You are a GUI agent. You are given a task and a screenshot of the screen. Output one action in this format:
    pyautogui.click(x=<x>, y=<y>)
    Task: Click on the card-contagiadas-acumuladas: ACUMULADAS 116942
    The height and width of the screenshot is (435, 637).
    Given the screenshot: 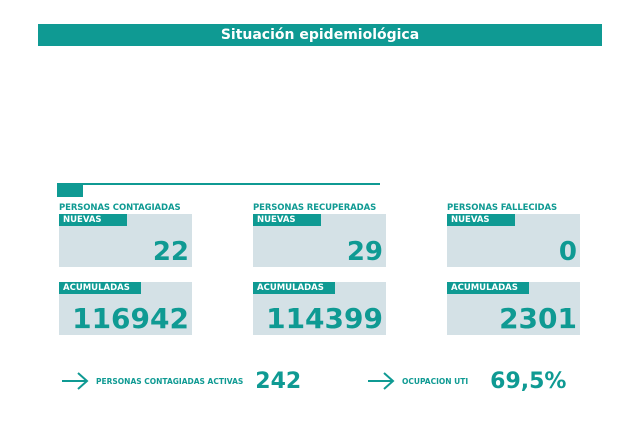 What is the action you would take?
    pyautogui.click(x=125, y=308)
    